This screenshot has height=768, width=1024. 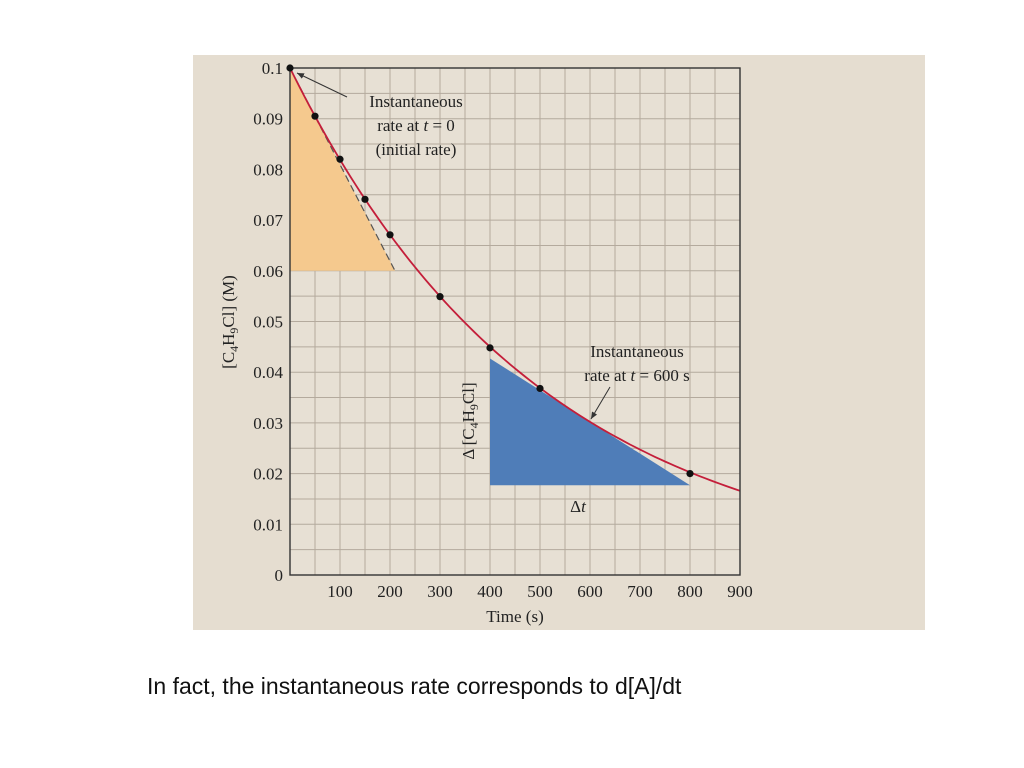 What do you see at coordinates (640, 591) in the screenshot?
I see `x-tick-label: 700` at bounding box center [640, 591].